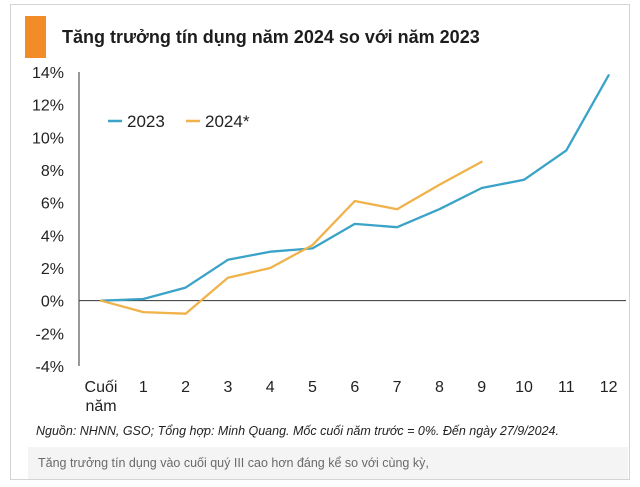 This screenshot has height=487, width=640. I want to click on x-tick-label: 5, so click(312, 387).